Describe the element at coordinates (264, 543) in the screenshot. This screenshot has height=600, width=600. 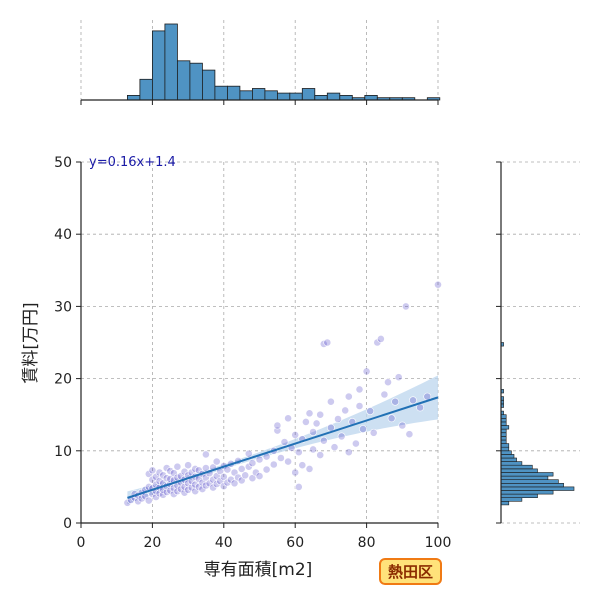
I see `x-tick-labels: 0 20 40 60 80 100` at that location.